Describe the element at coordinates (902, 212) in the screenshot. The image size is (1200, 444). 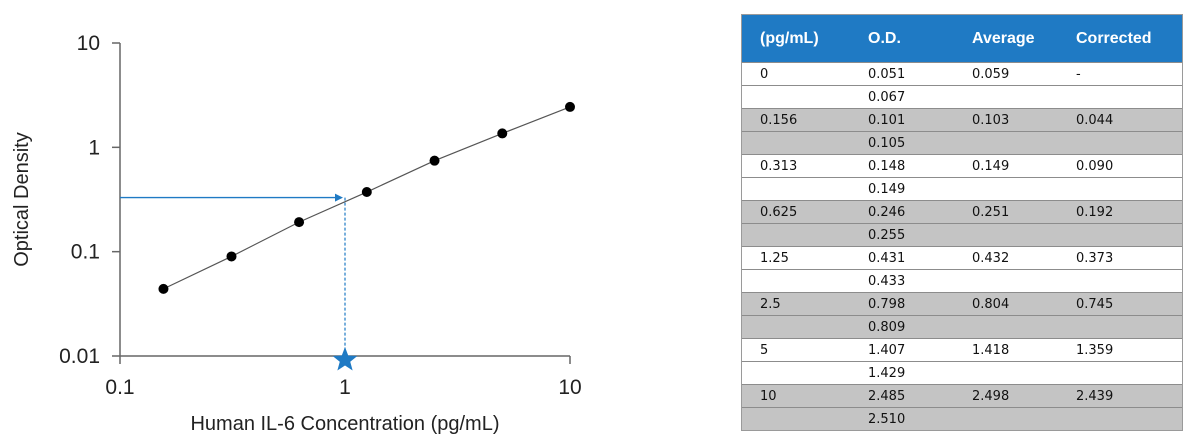
I see `table-cell: 0.246` at that location.